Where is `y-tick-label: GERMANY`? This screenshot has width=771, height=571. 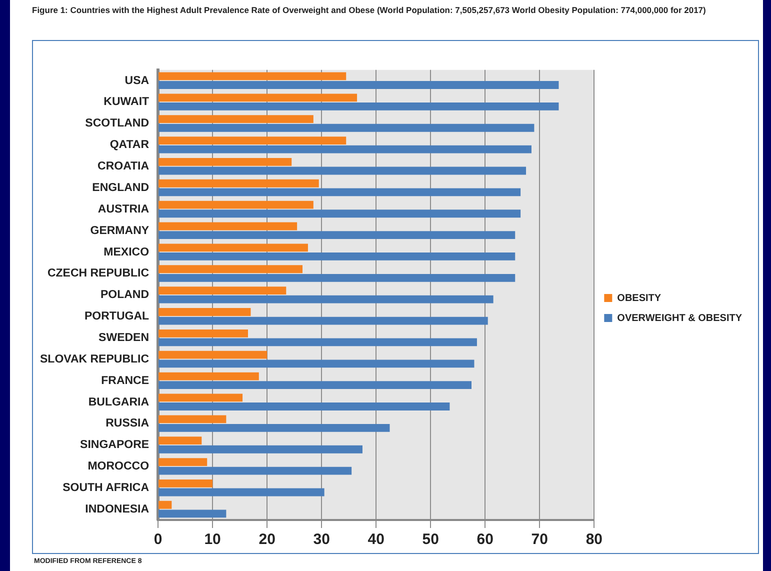
y-tick-label: GERMANY is located at coordinates (120, 230).